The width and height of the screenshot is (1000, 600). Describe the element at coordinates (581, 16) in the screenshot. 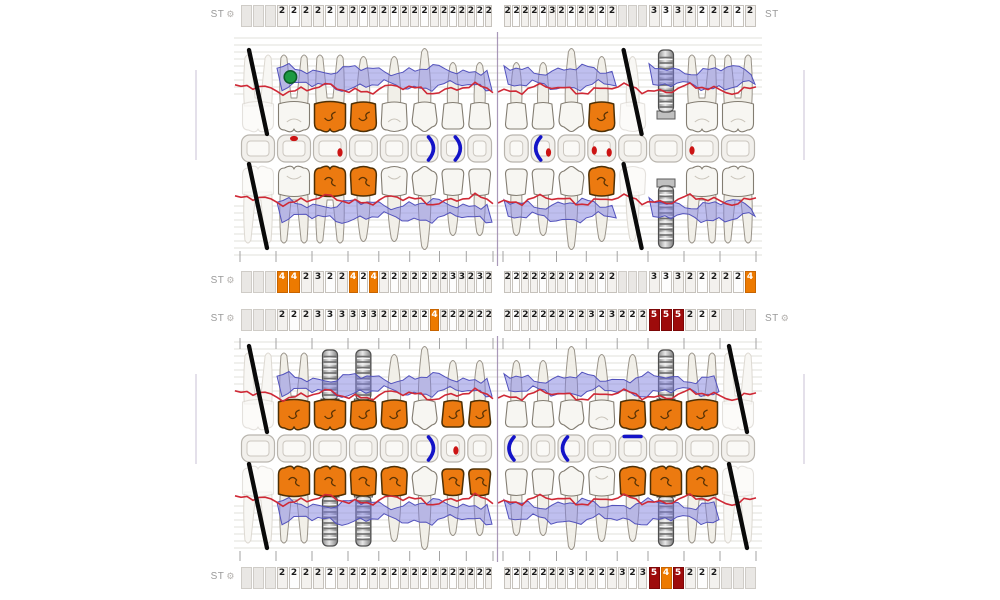

I see `st-cell-tooth-23-3: 2` at that location.